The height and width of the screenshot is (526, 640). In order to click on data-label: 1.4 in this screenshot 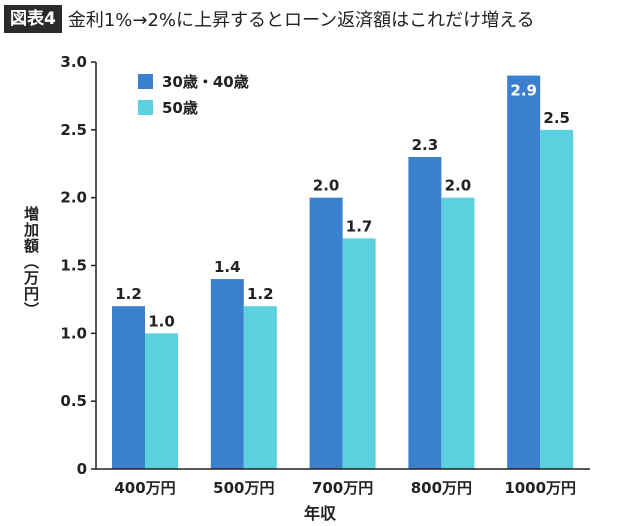, I will do `click(227, 267)`.